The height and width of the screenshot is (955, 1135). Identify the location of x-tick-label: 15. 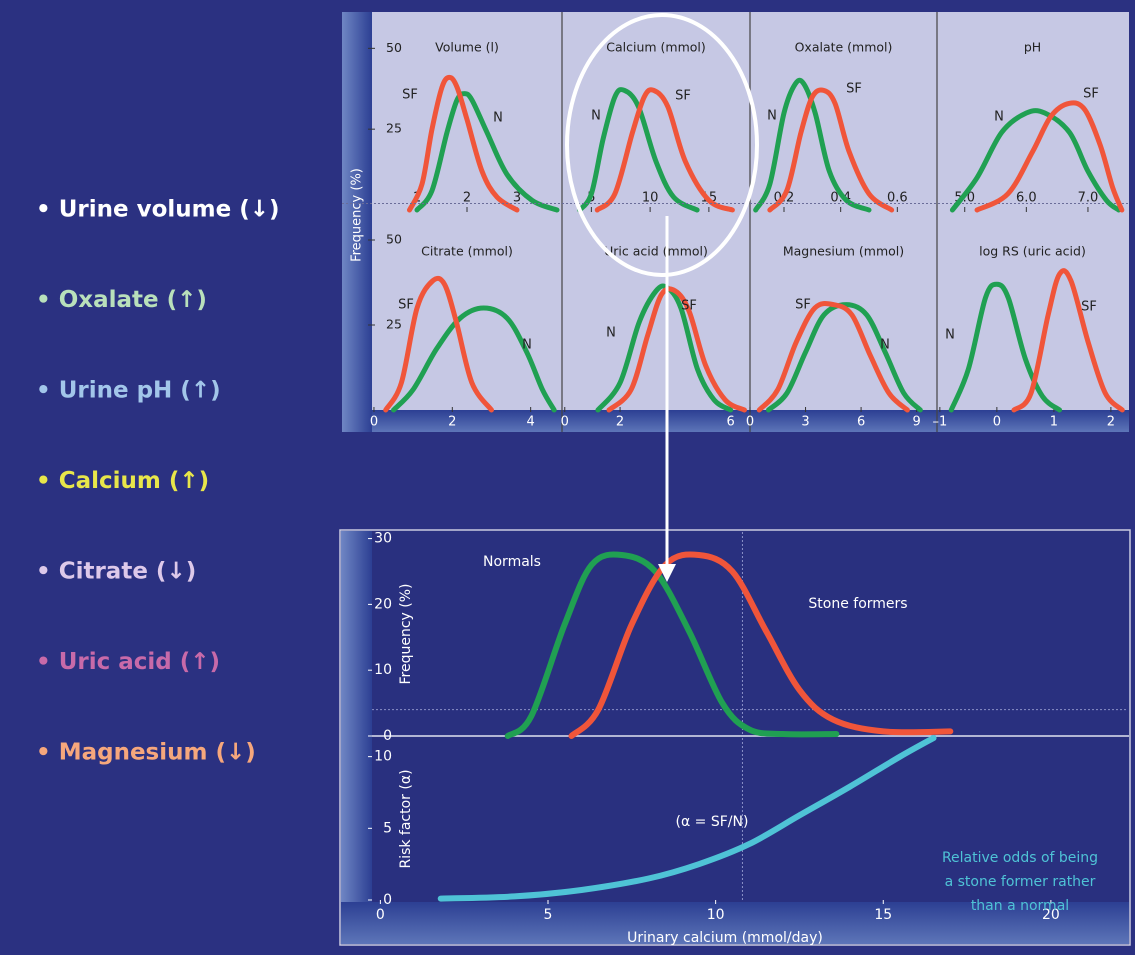
(883, 915).